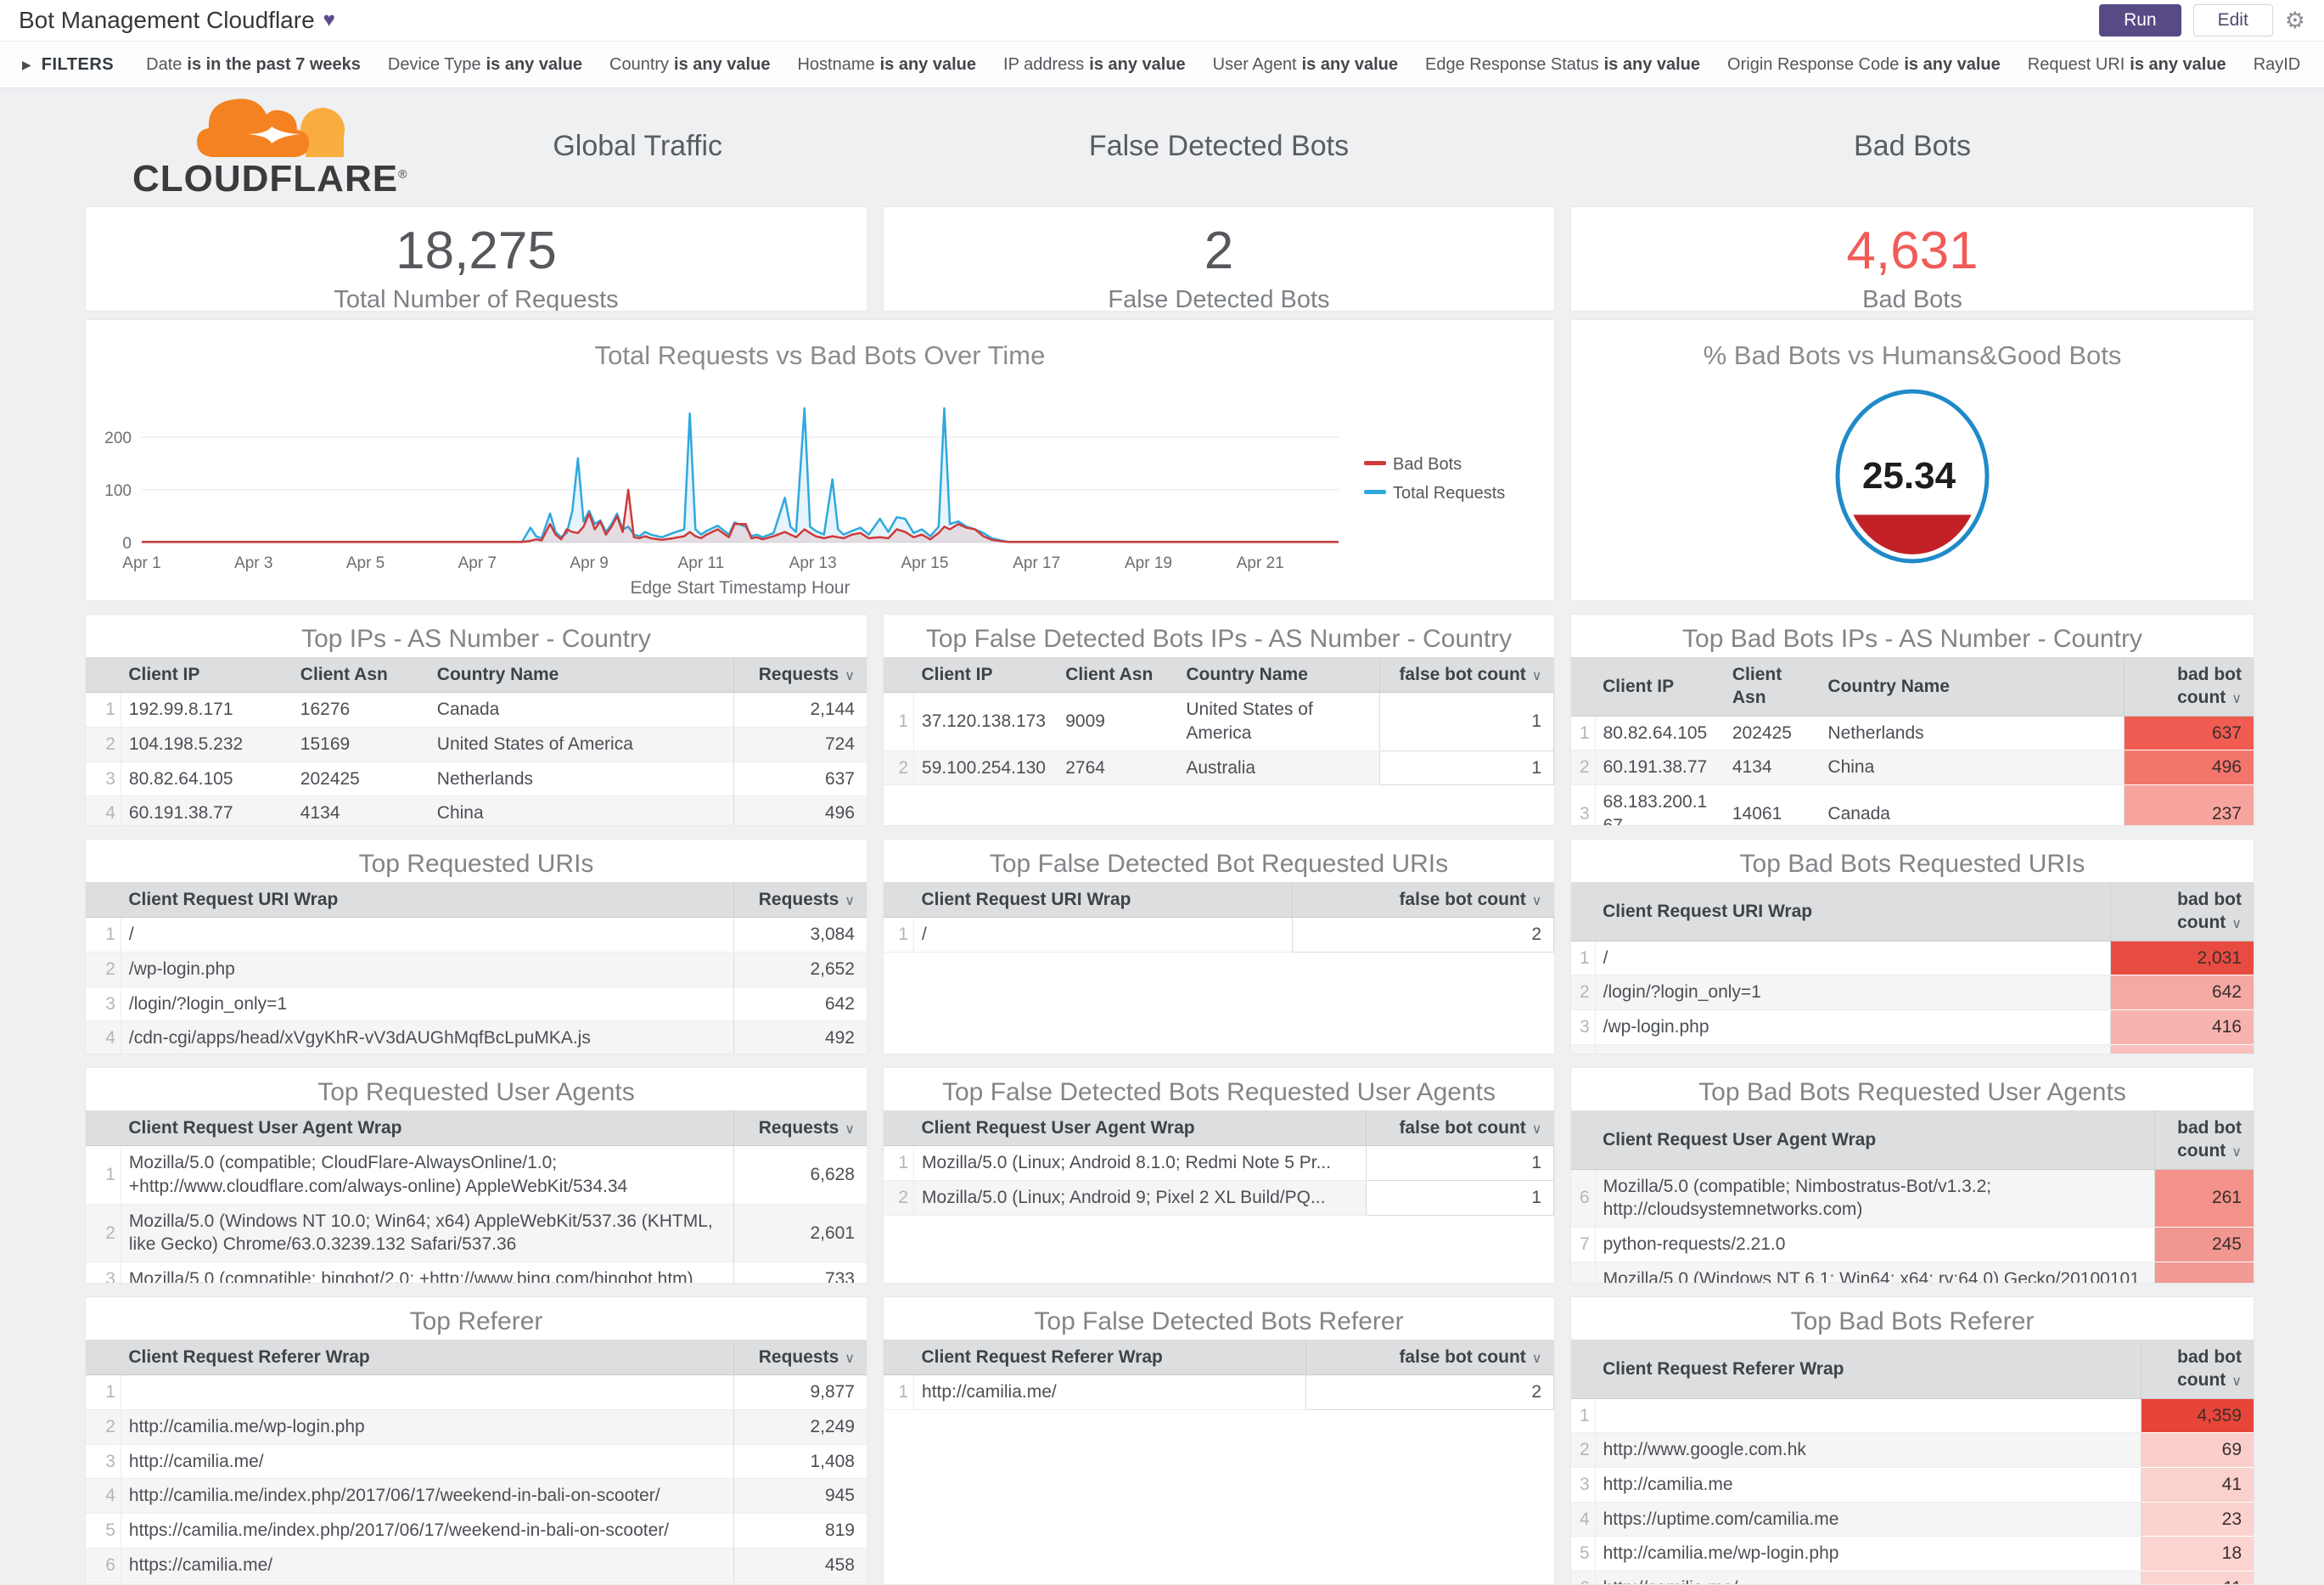  Describe the element at coordinates (581, 745) in the screenshot. I see `table-cell: United States of America` at that location.